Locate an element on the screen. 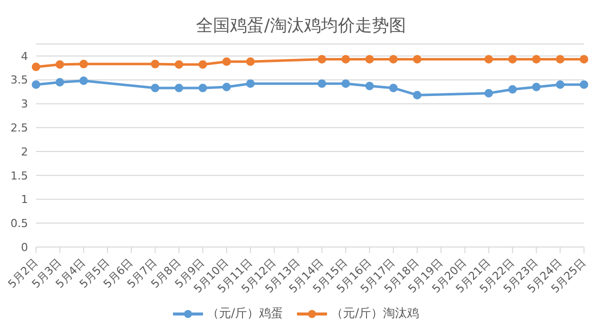 This screenshot has width=602, height=330. legend-label: （元/斤）鸡蛋 is located at coordinates (244, 313).